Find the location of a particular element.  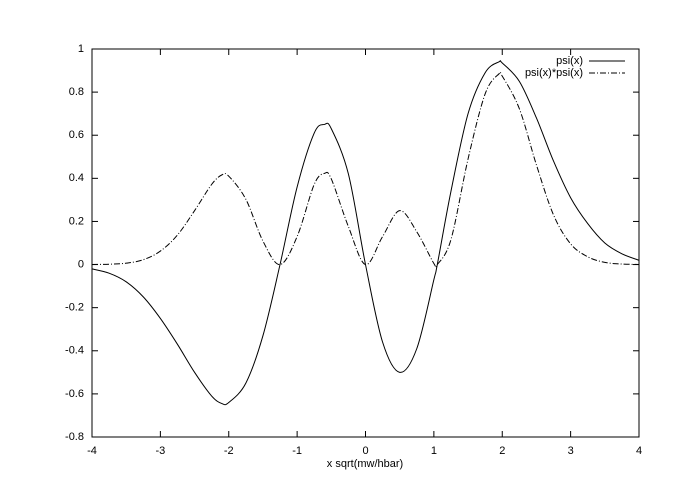

y-tick-label: 0.6 is located at coordinates (76, 135).